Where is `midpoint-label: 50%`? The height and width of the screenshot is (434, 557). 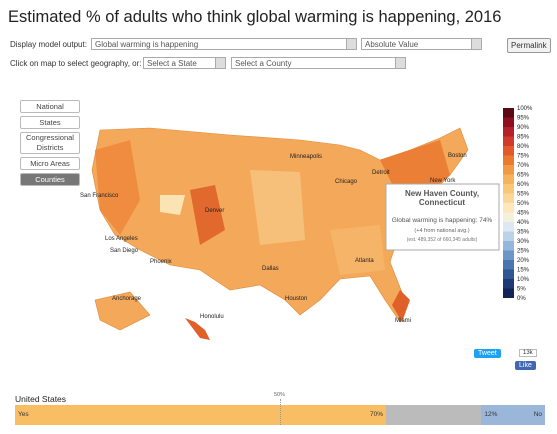 midpoint-label: 50% is located at coordinates (280, 395).